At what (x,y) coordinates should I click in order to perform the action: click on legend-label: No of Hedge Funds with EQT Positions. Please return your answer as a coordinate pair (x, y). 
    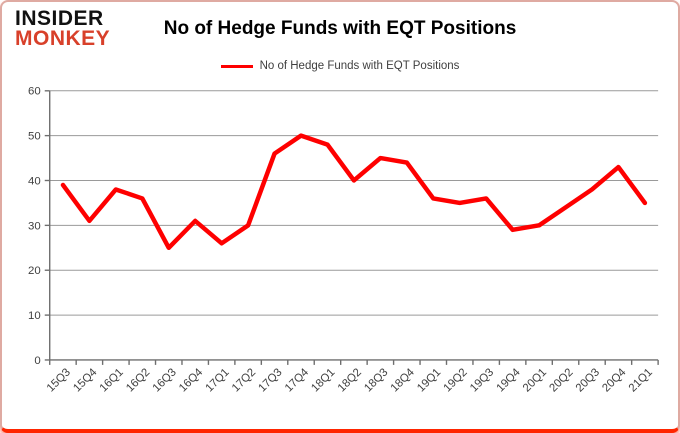
    Looking at the image, I should click on (359, 66).